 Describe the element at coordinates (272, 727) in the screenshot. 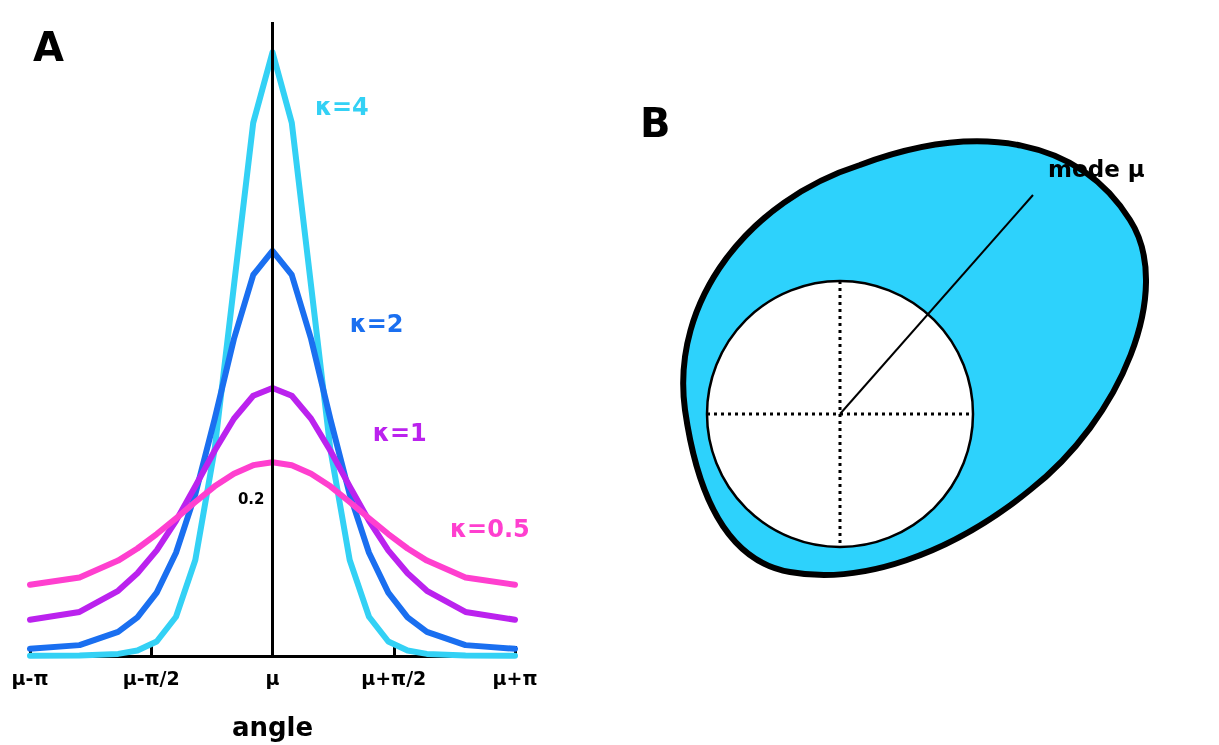

I see `x-axis-title: angle` at that location.